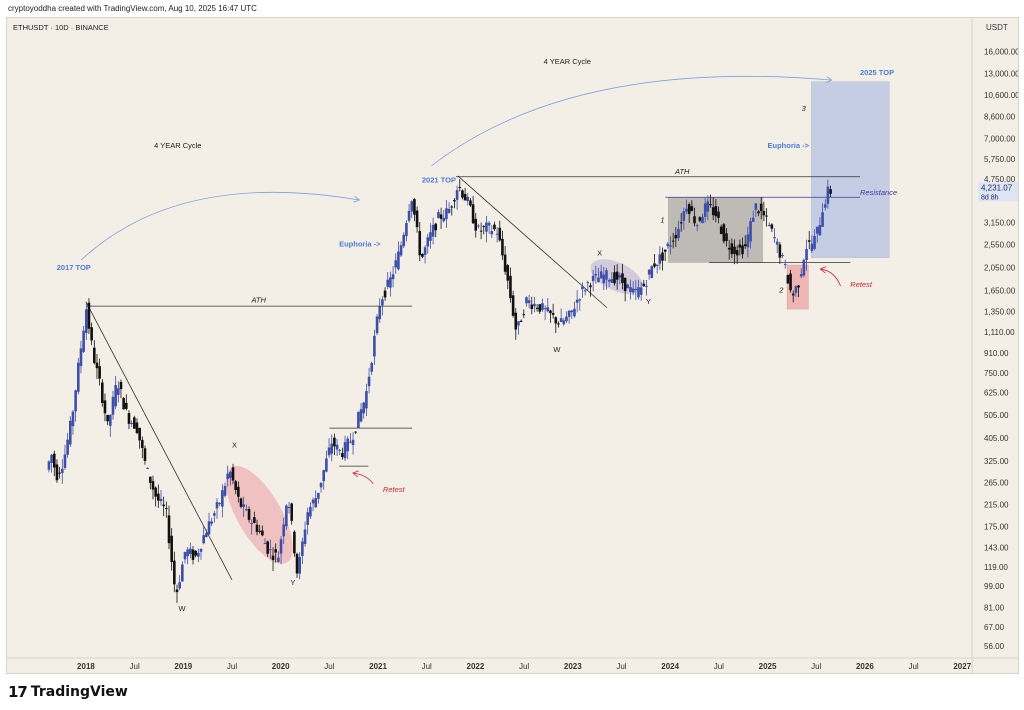 The width and height of the screenshot is (1024, 710). What do you see at coordinates (999, 332) in the screenshot?
I see `price-tick-label: 1,110.00` at bounding box center [999, 332].